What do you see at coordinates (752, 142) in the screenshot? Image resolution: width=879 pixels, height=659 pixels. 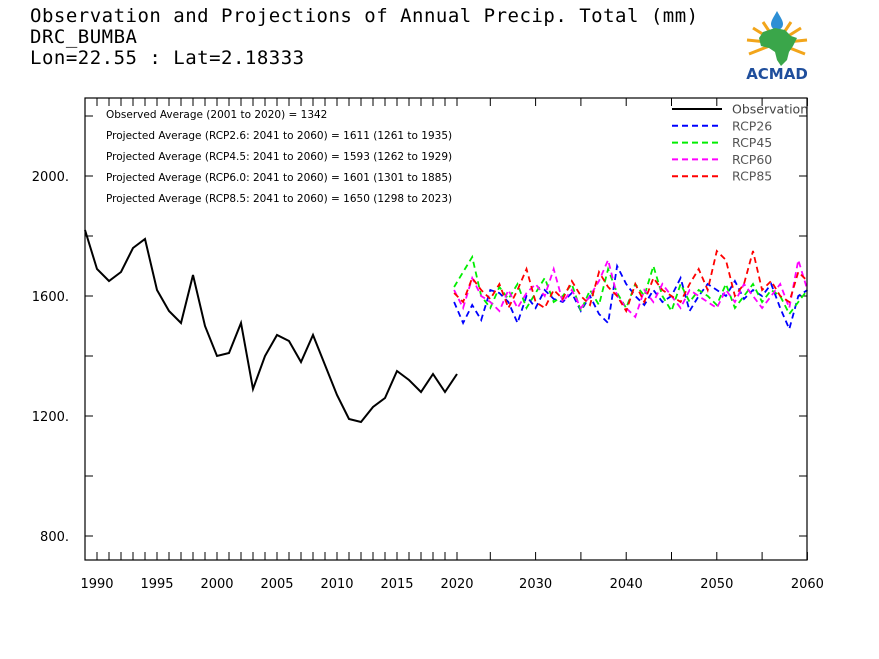 I see `legend-label-rcp45: RCP45` at bounding box center [752, 142].